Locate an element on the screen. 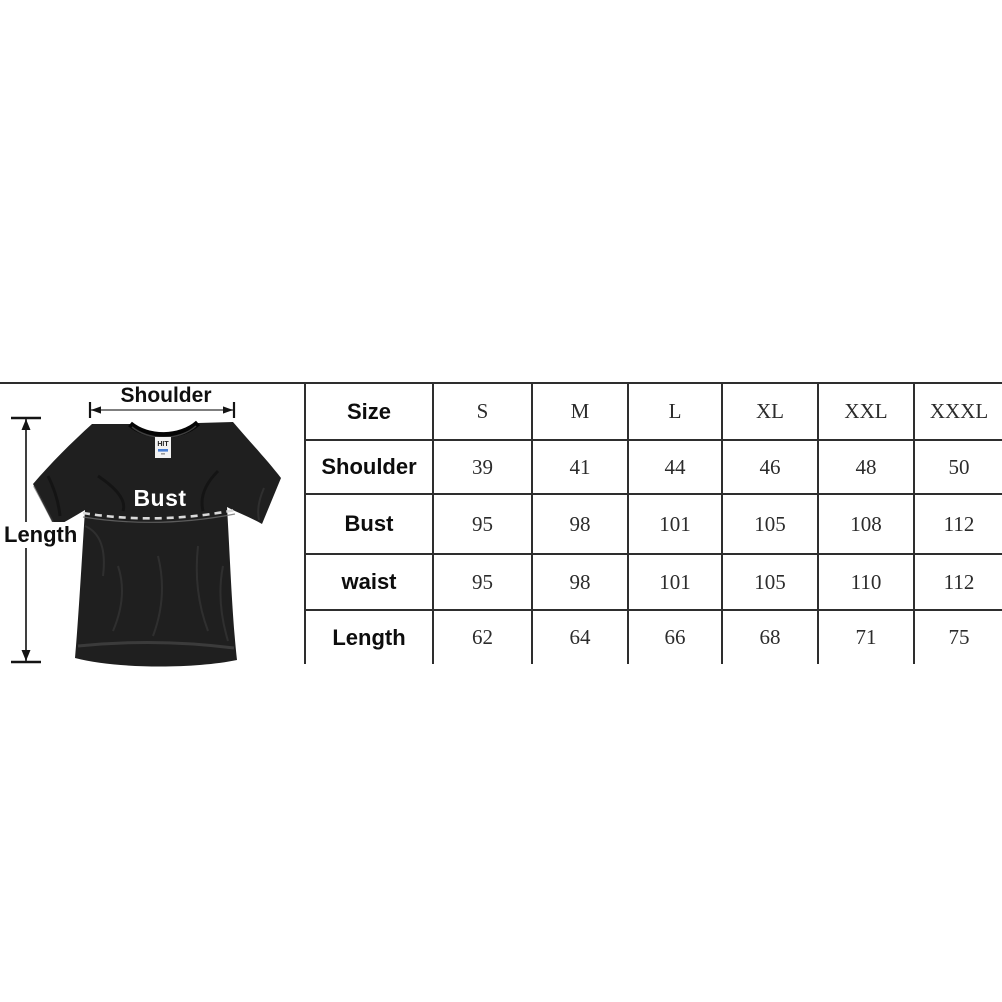 Image resolution: width=1002 pixels, height=1002 pixels. neck-tag: HIT is located at coordinates (163, 447).